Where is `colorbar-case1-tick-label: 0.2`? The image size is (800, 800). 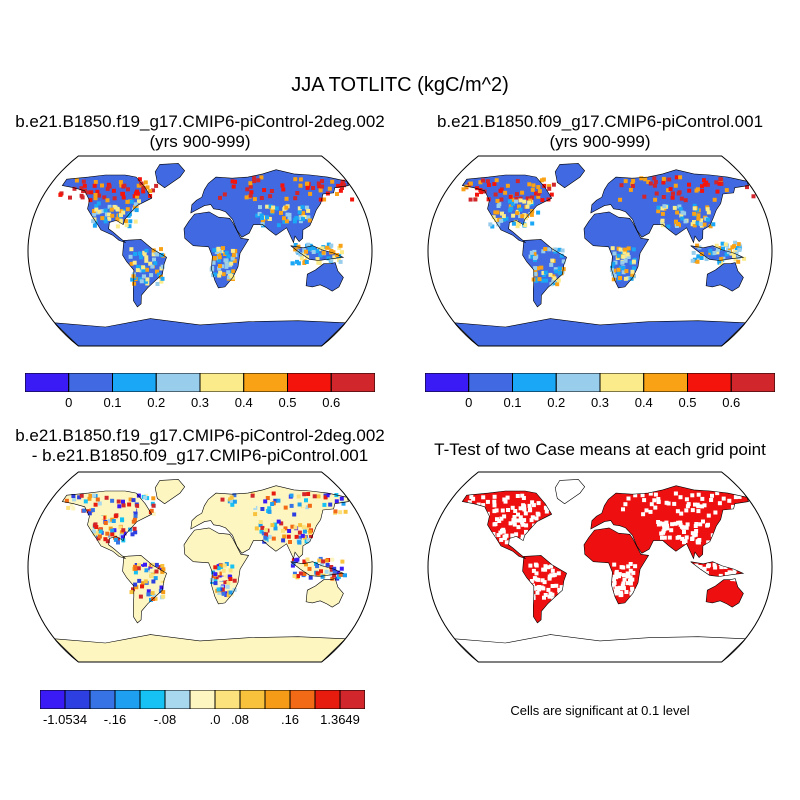 colorbar-case1-tick-label: 0.2 is located at coordinates (156, 402).